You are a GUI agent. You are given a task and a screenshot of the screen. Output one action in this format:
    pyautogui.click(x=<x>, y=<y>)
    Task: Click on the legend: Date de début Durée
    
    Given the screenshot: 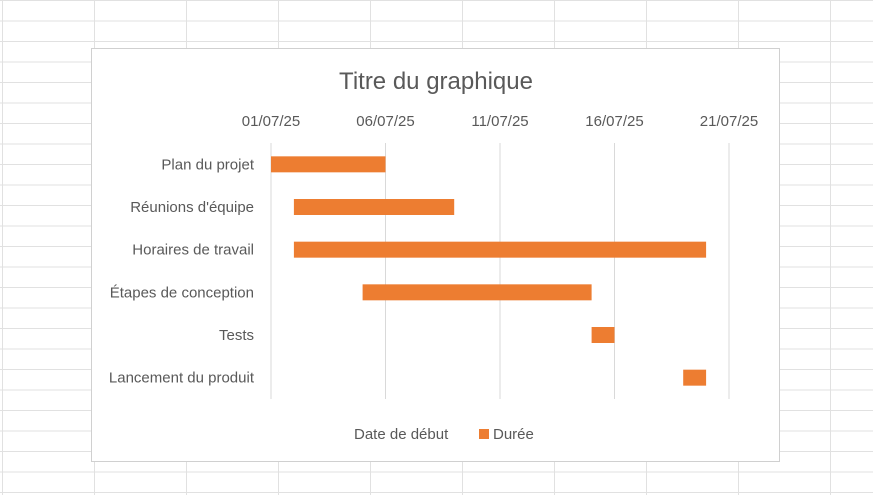 What is the action you would take?
    pyautogui.click(x=444, y=434)
    